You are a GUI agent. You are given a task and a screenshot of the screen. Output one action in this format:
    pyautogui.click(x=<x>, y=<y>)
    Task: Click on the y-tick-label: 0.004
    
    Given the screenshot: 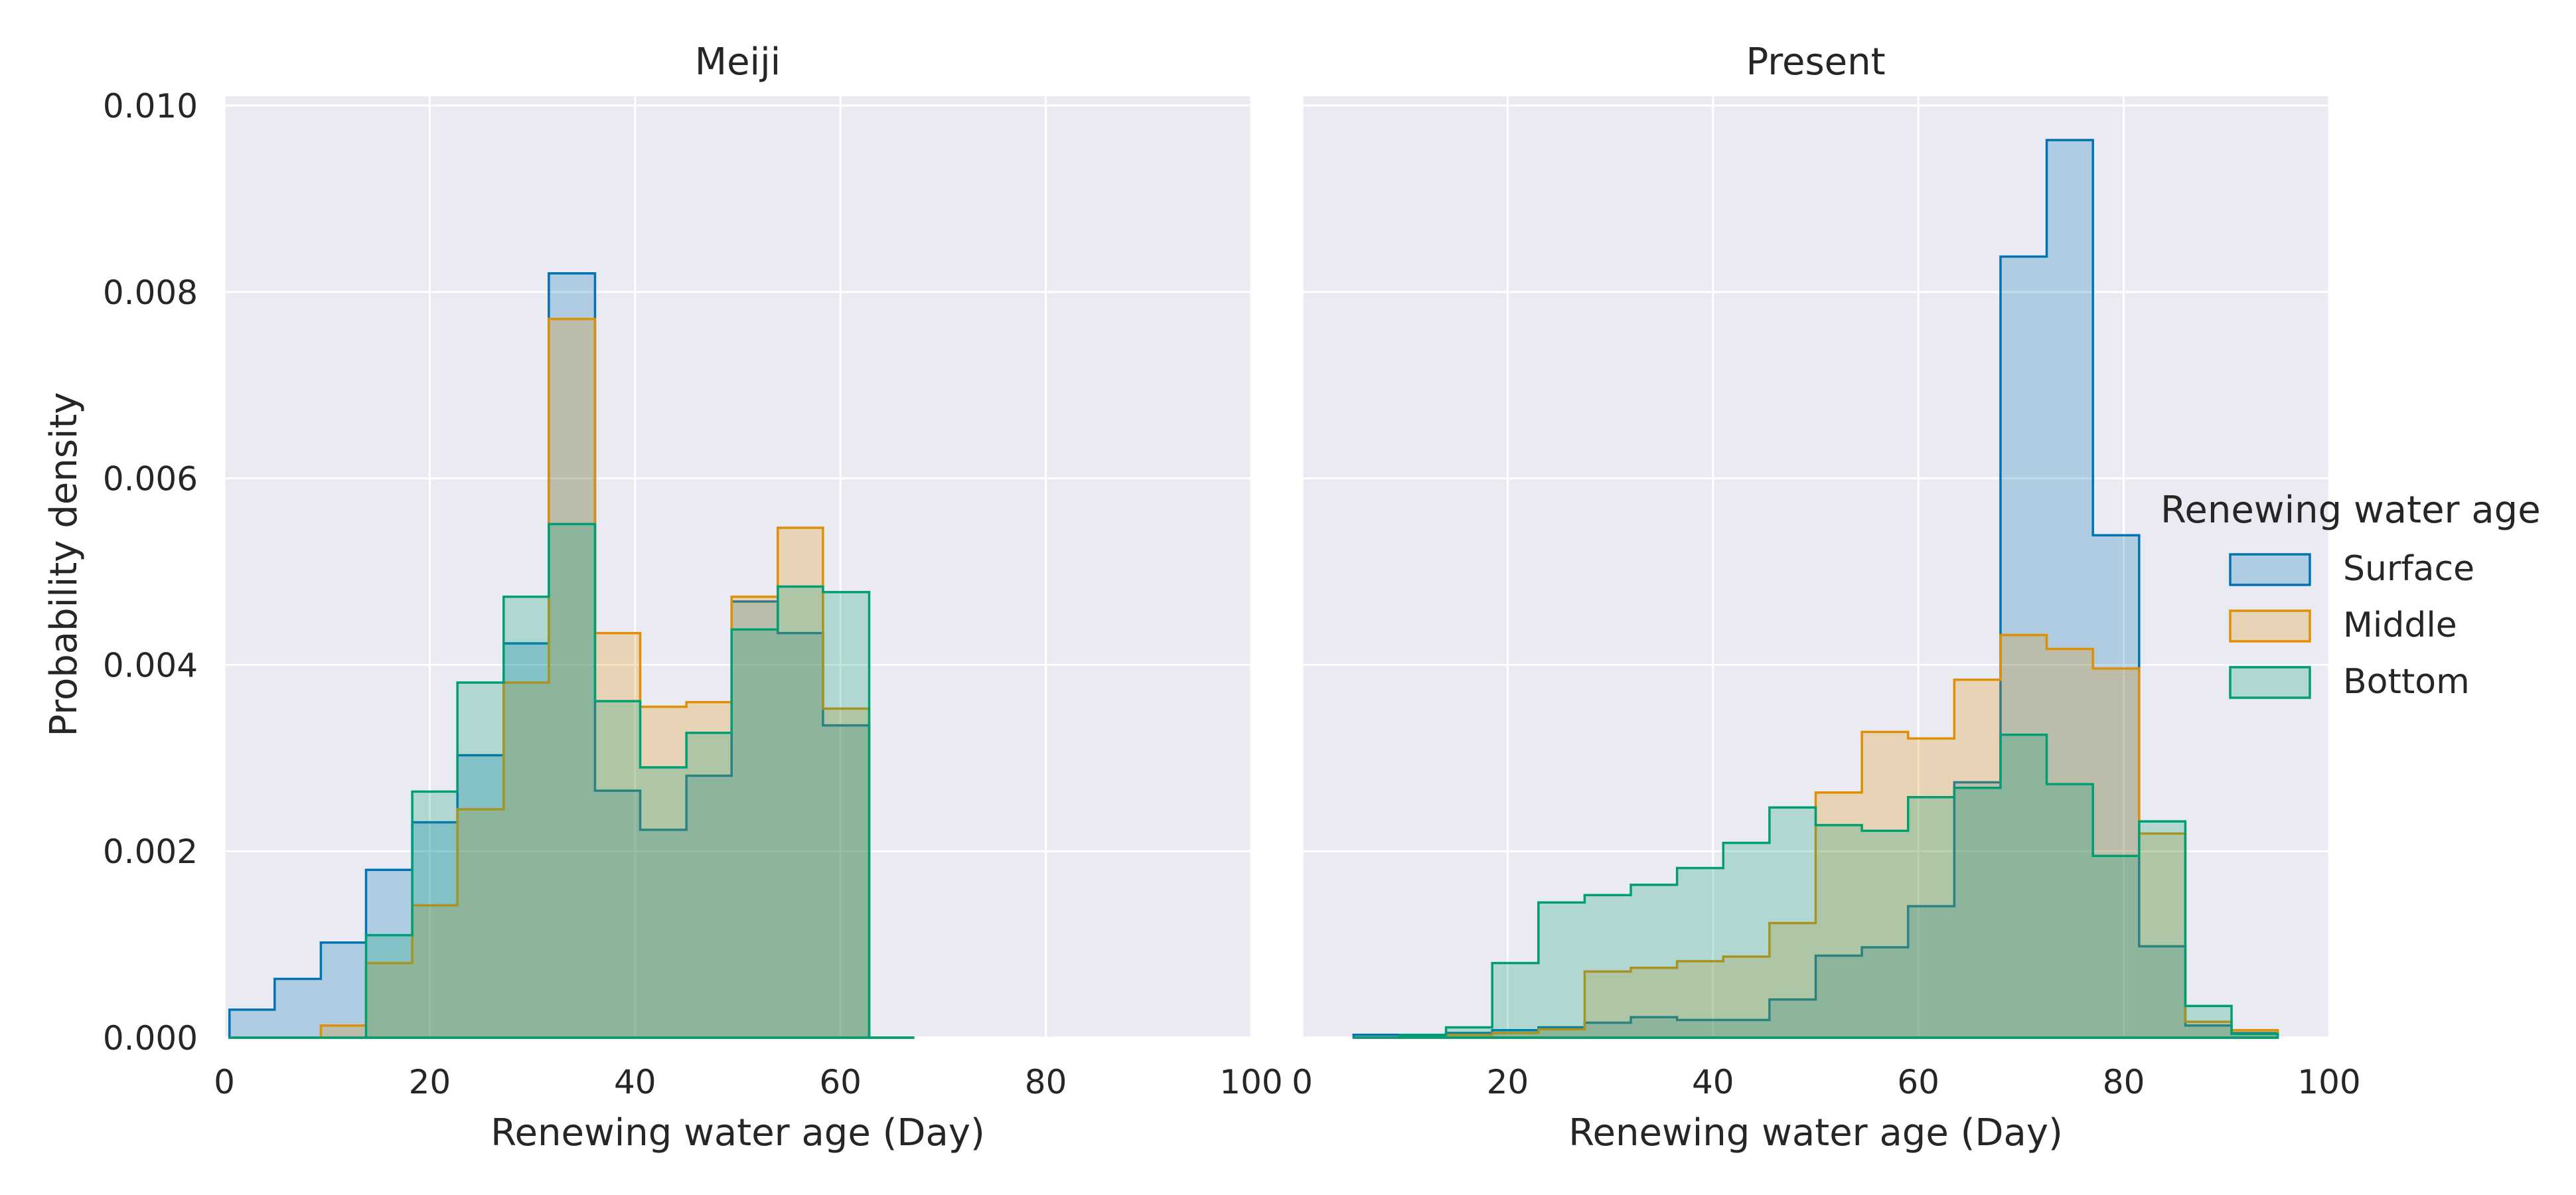 What is the action you would take?
    pyautogui.click(x=150, y=665)
    